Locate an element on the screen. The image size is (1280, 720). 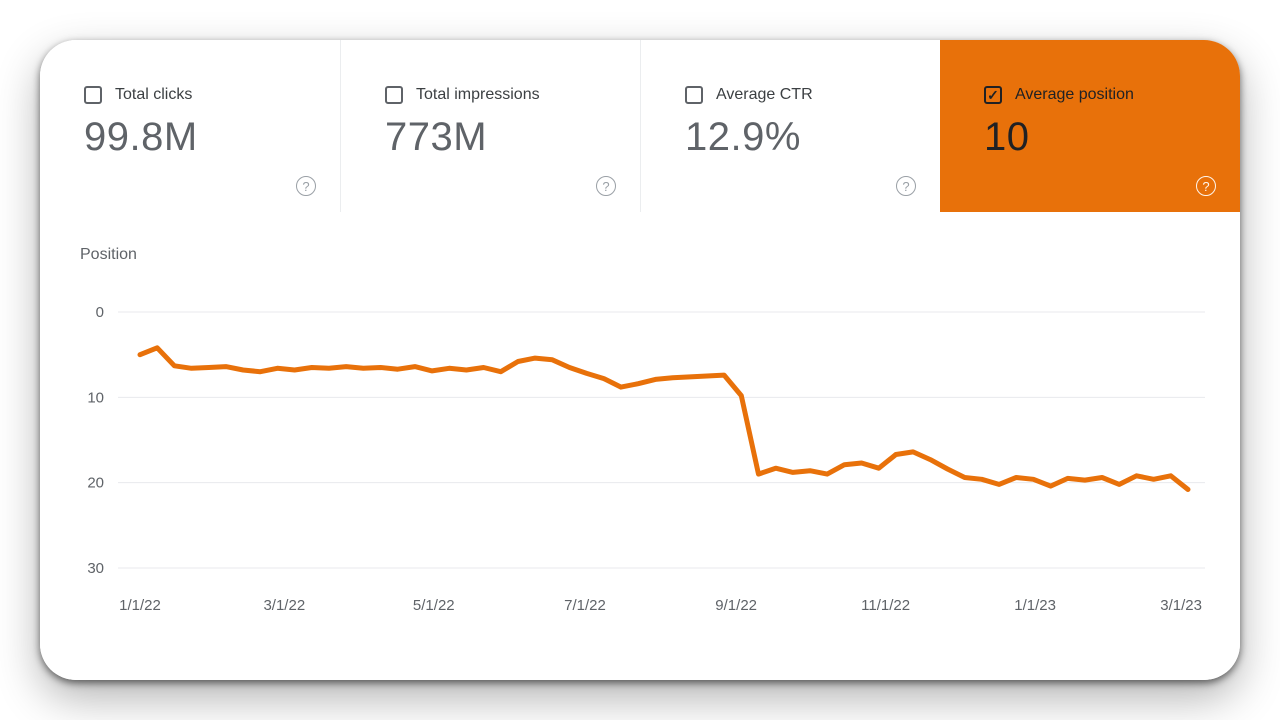
metric-head: Total clicks is located at coordinates (212, 95).